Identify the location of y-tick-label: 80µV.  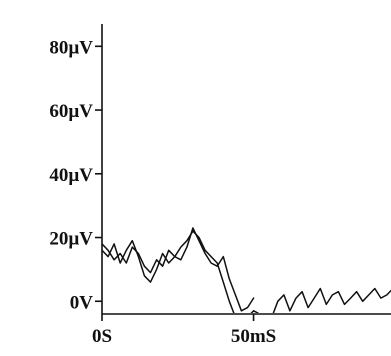
(71, 47).